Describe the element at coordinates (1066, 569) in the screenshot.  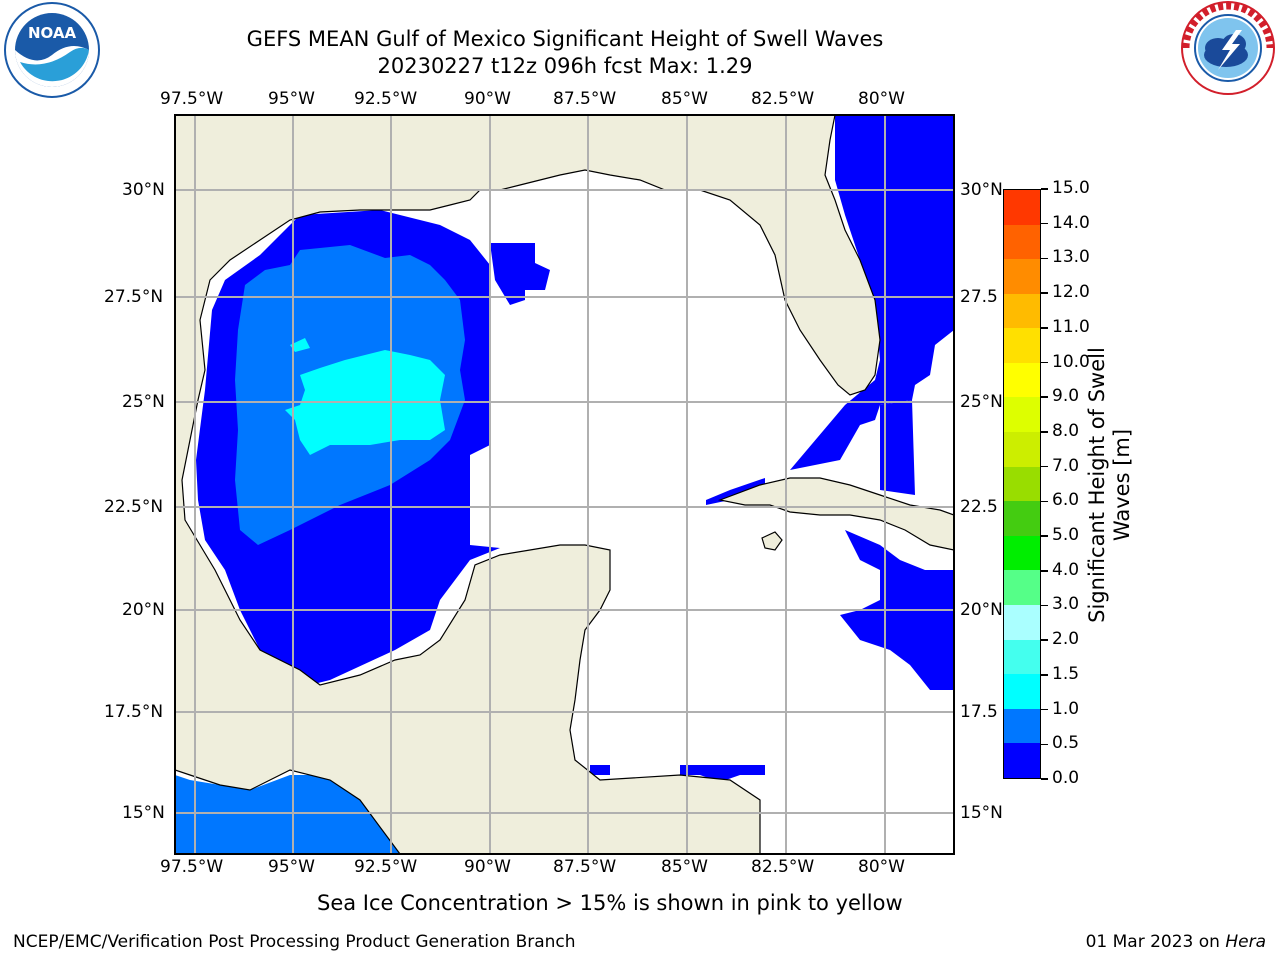
I see `colorbar-tick-label: 4.0` at that location.